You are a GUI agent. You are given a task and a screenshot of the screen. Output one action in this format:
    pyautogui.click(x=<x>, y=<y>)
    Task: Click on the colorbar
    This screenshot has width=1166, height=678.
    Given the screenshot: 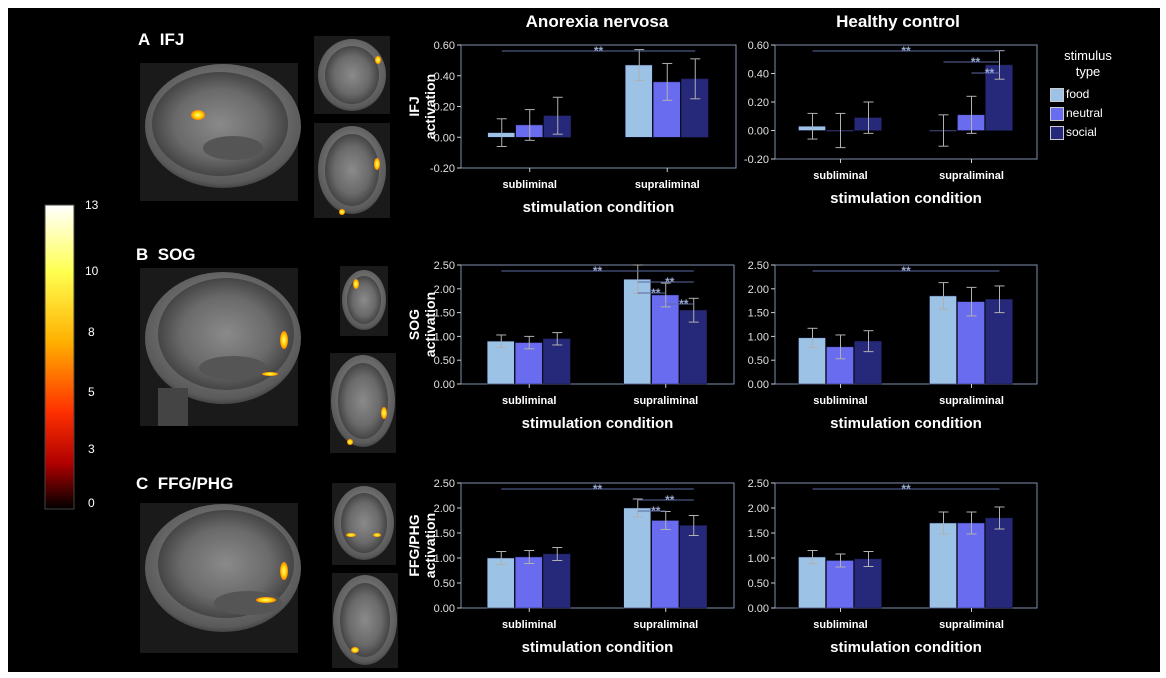 What is the action you would take?
    pyautogui.click(x=59, y=357)
    